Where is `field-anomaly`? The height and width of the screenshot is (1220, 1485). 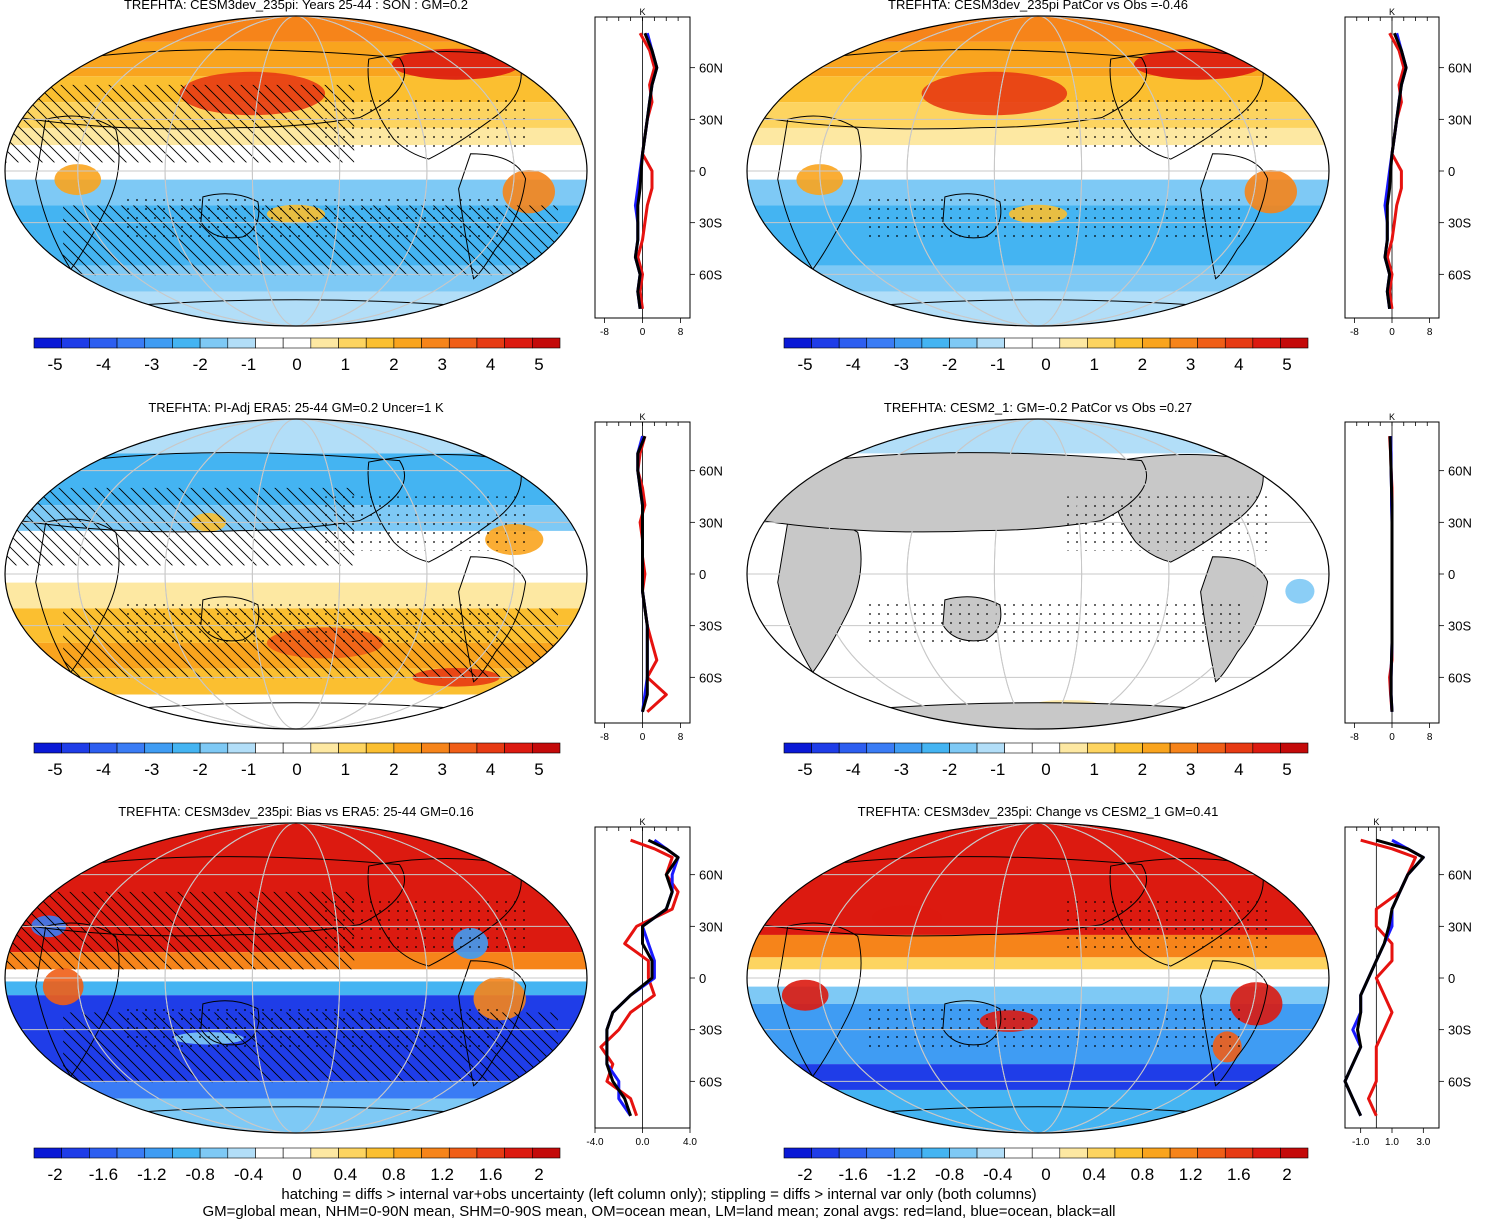
field-anomaly is located at coordinates (805, 995).